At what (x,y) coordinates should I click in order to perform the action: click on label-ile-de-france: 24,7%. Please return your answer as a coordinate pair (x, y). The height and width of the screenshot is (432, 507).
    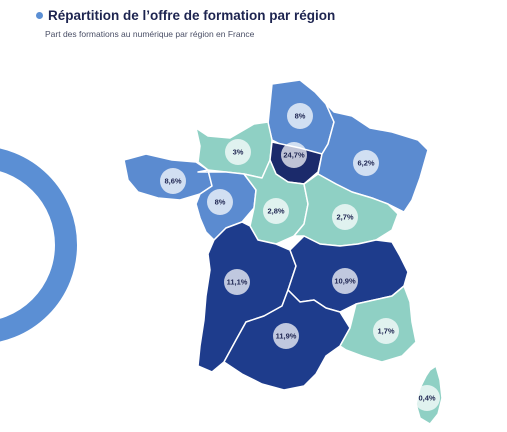
    Looking at the image, I should click on (294, 155).